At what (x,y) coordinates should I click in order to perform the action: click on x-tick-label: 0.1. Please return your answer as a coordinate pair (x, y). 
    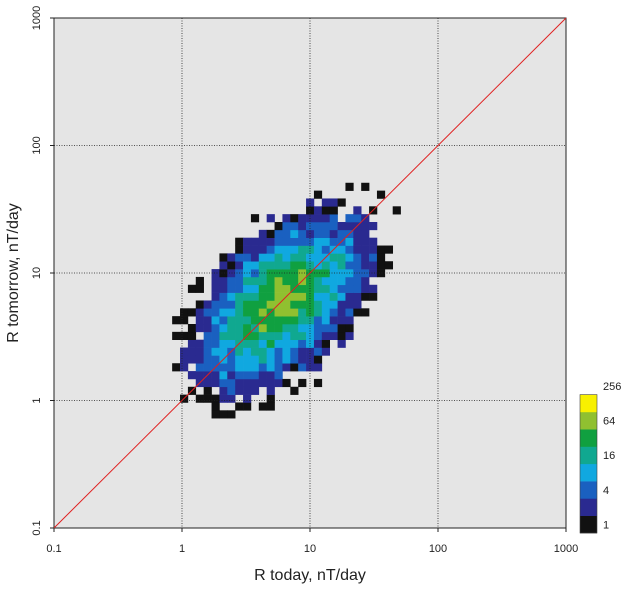
    Looking at the image, I should click on (53, 549).